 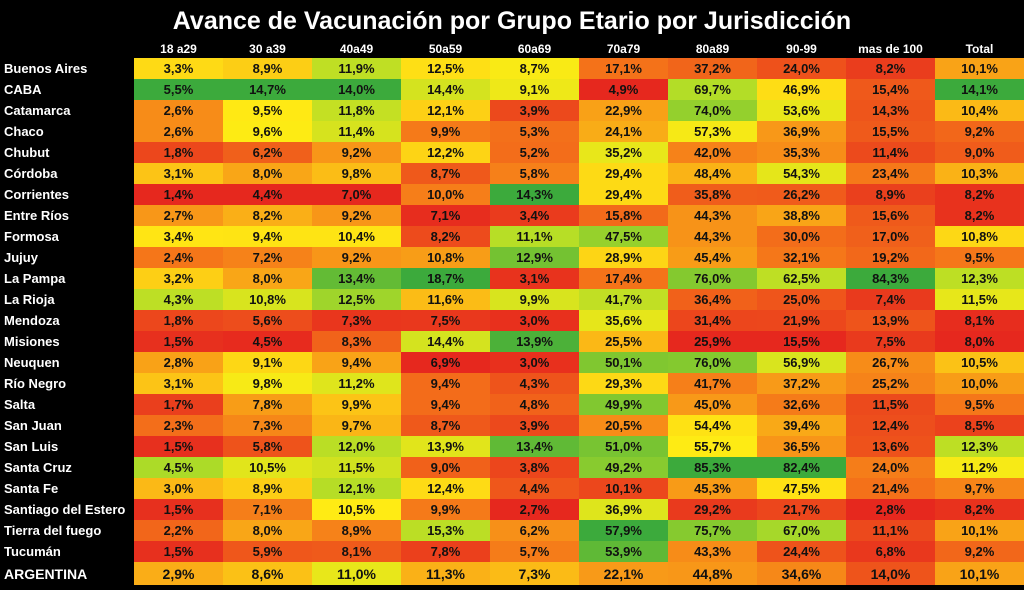 I want to click on heat-cell: 8,9%, so click(x=267, y=488).